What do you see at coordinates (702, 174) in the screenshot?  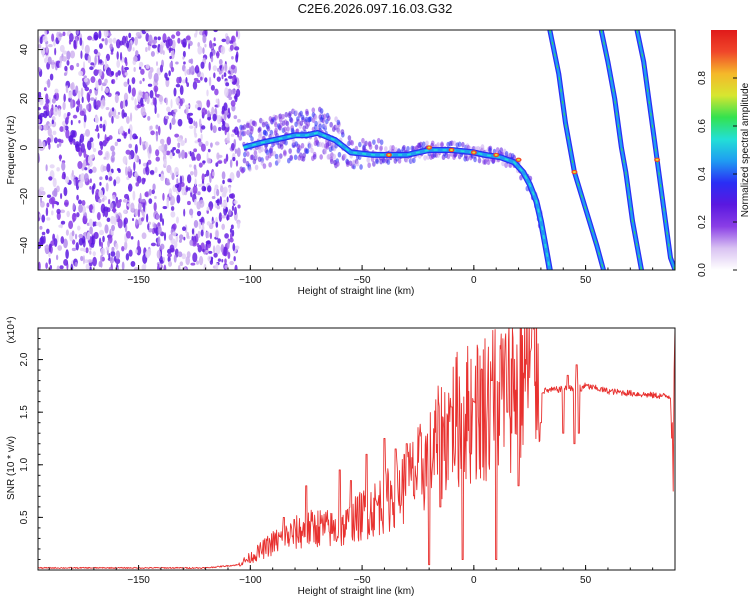 I see `colorbar-tick-label: 0.4` at bounding box center [702, 174].